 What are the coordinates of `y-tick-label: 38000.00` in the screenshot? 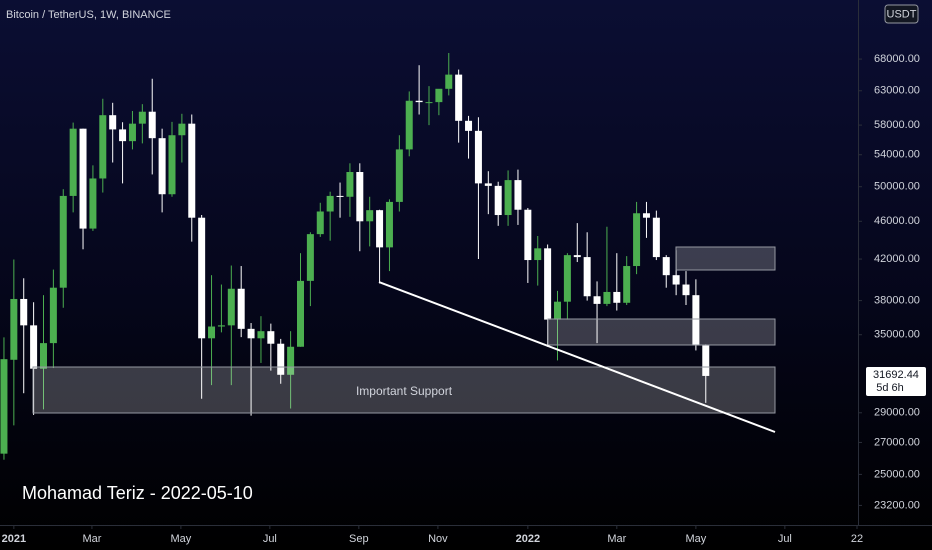 It's located at (897, 301).